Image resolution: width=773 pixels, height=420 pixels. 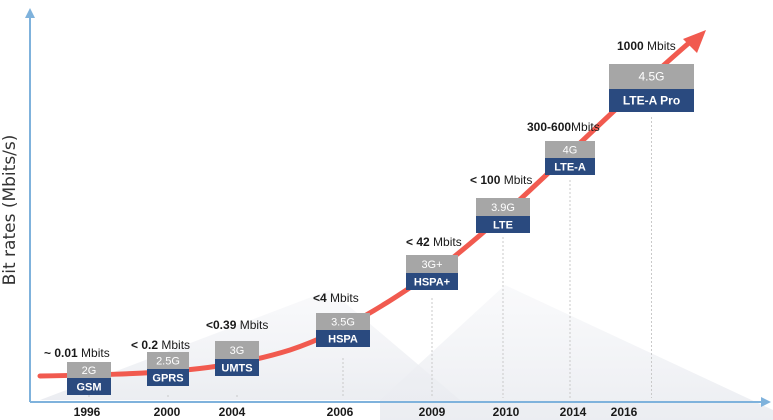 What do you see at coordinates (434, 242) in the screenshot?
I see `rate-label-2009: < 42 Mbits` at bounding box center [434, 242].